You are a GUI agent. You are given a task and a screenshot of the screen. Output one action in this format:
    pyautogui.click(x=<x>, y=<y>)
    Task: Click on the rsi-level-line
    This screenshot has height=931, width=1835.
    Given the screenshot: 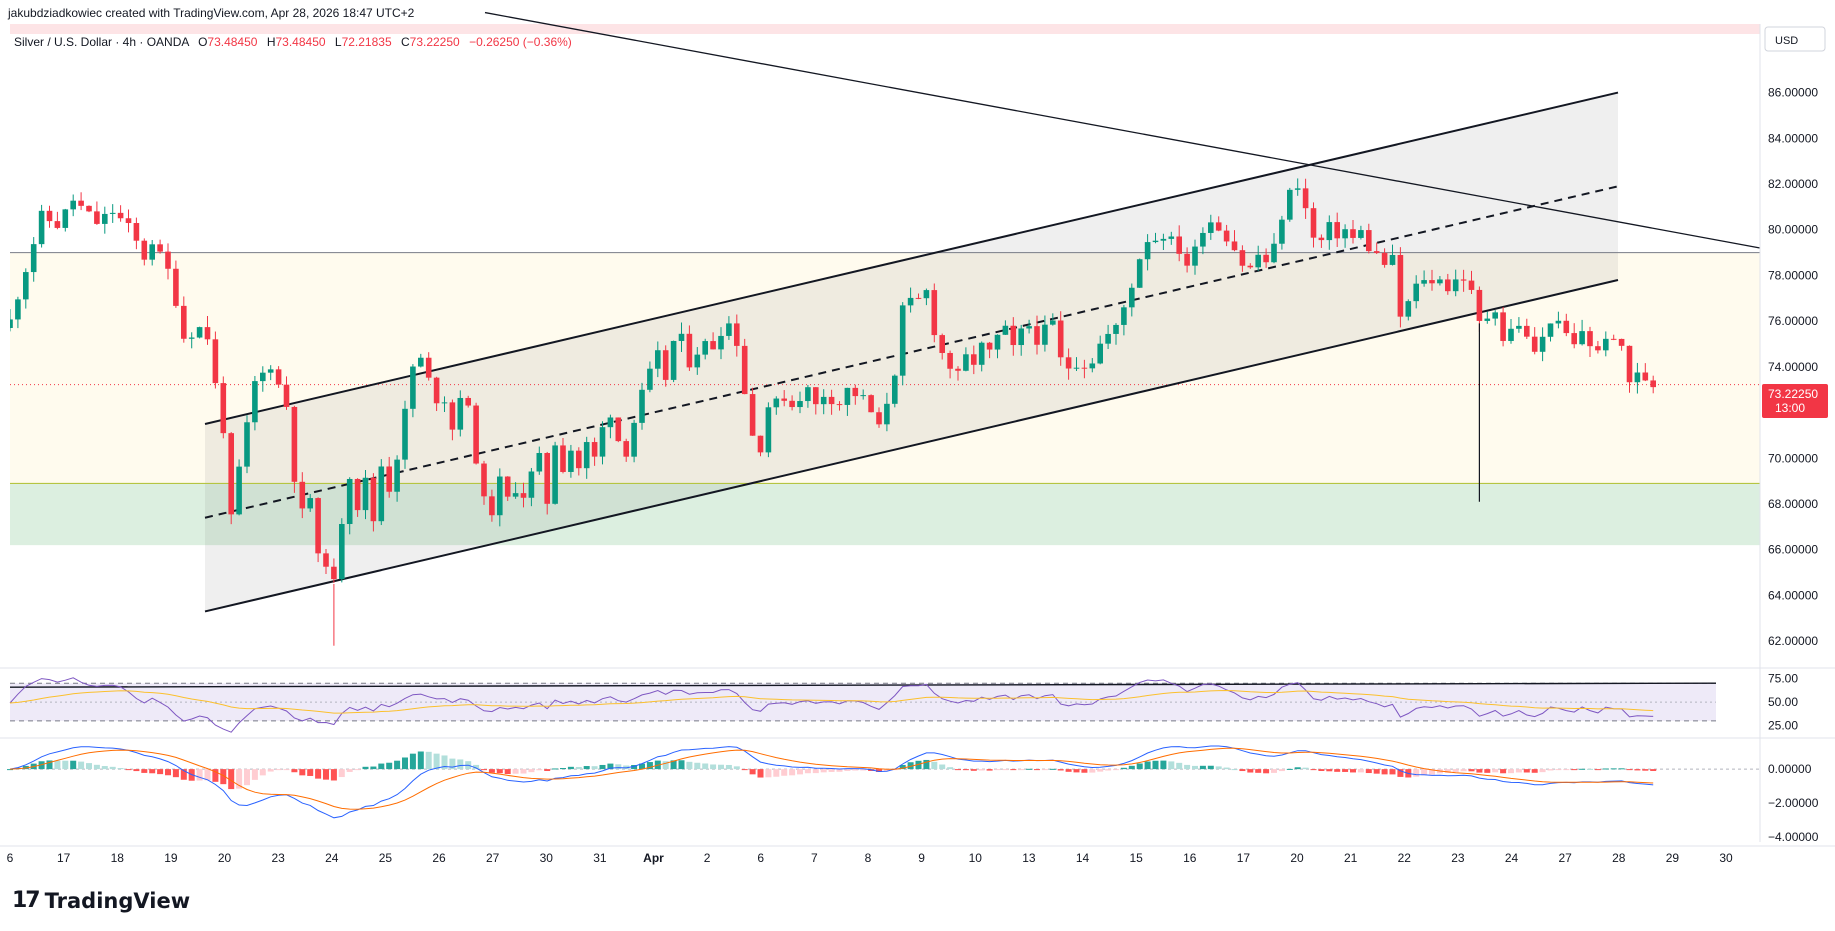 What is the action you would take?
    pyautogui.click(x=863, y=685)
    